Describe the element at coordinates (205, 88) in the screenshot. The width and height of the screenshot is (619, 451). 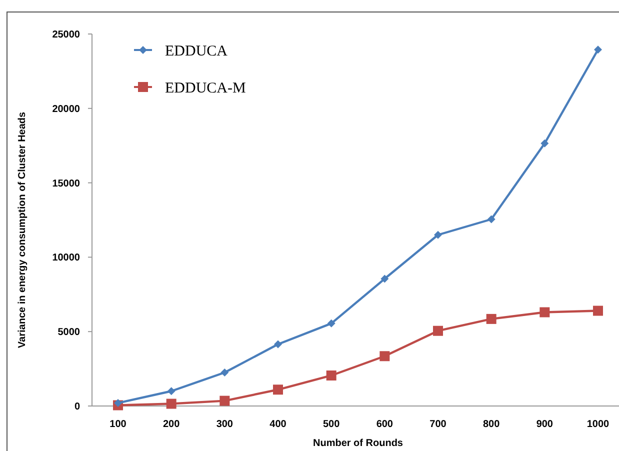
I see `legend-label: EDDUCA-M` at that location.